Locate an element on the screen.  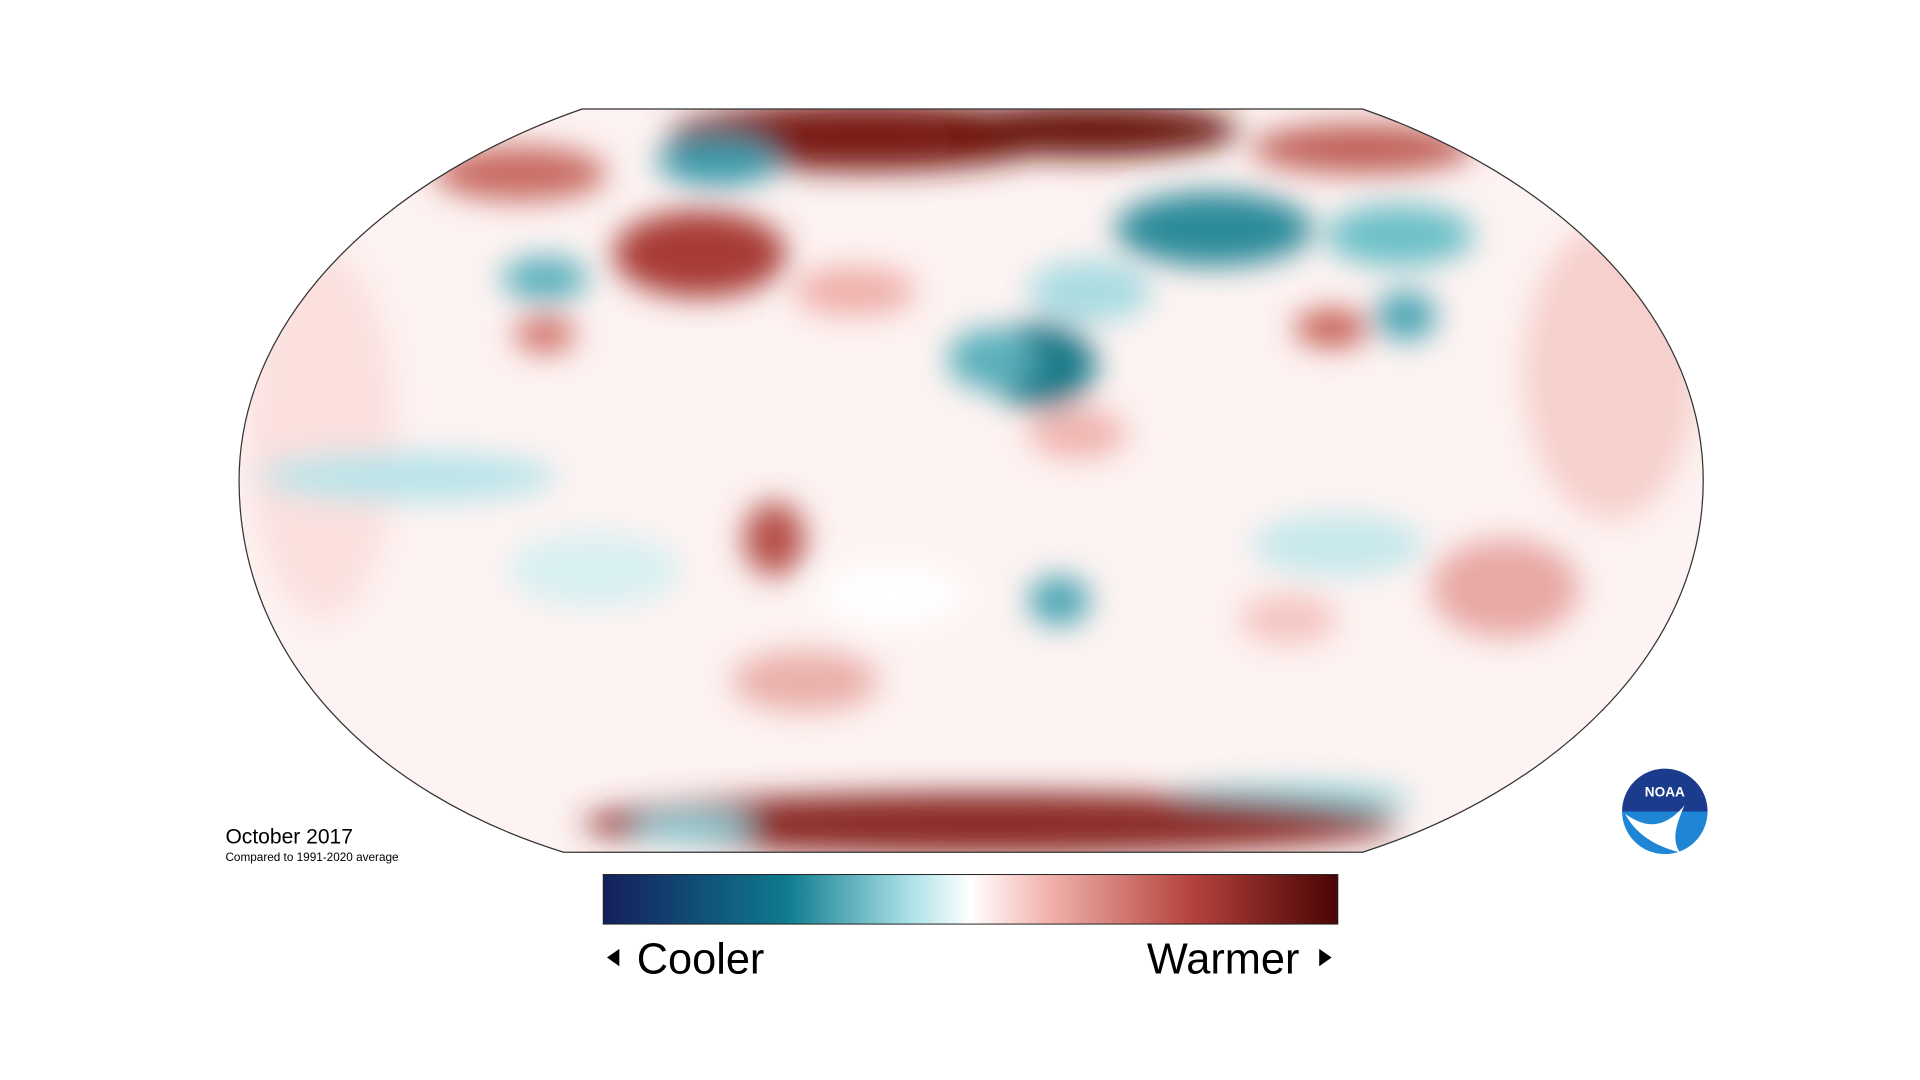
warmer-arrow is located at coordinates (1325, 957).